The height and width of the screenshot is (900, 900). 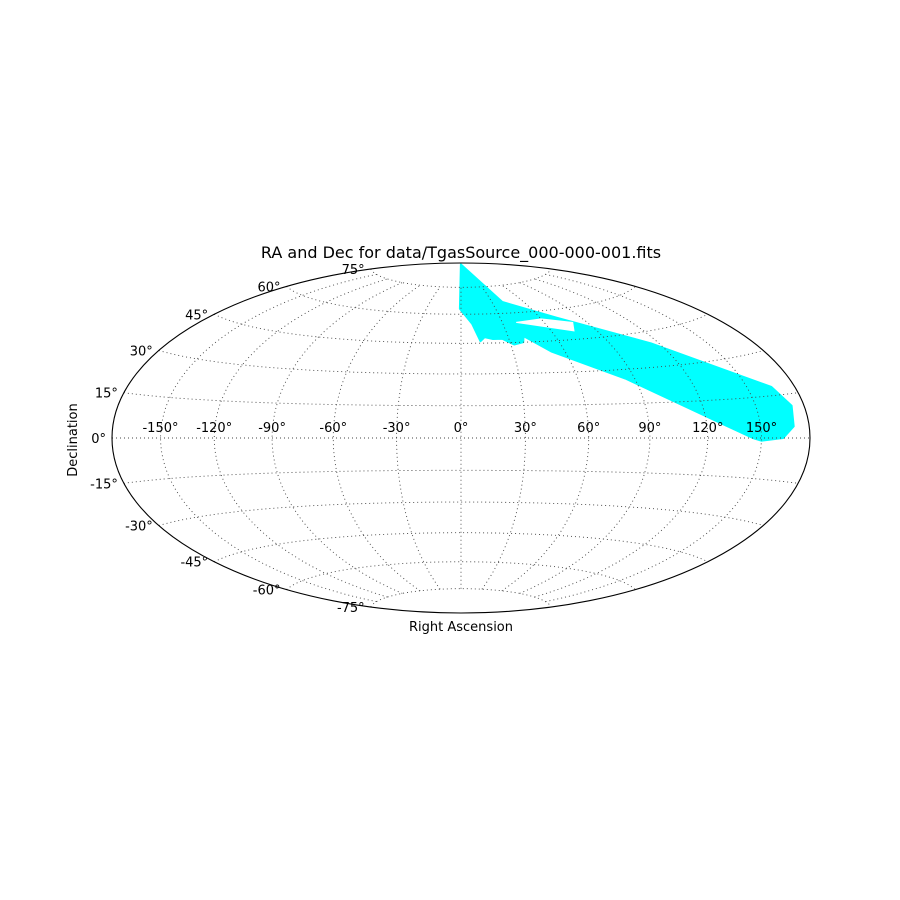 I want to click on x-tick-label: -150°, so click(x=160, y=428).